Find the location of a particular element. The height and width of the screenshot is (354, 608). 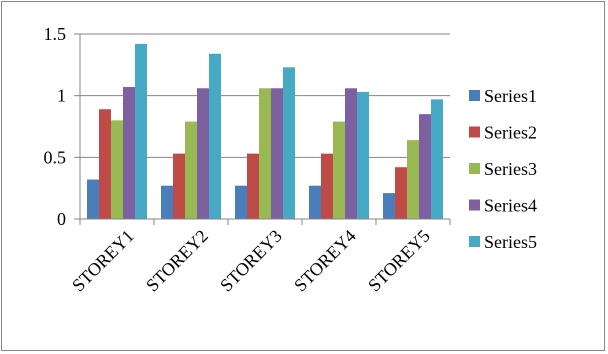

legend-swatch-series5 is located at coordinates (474, 241).